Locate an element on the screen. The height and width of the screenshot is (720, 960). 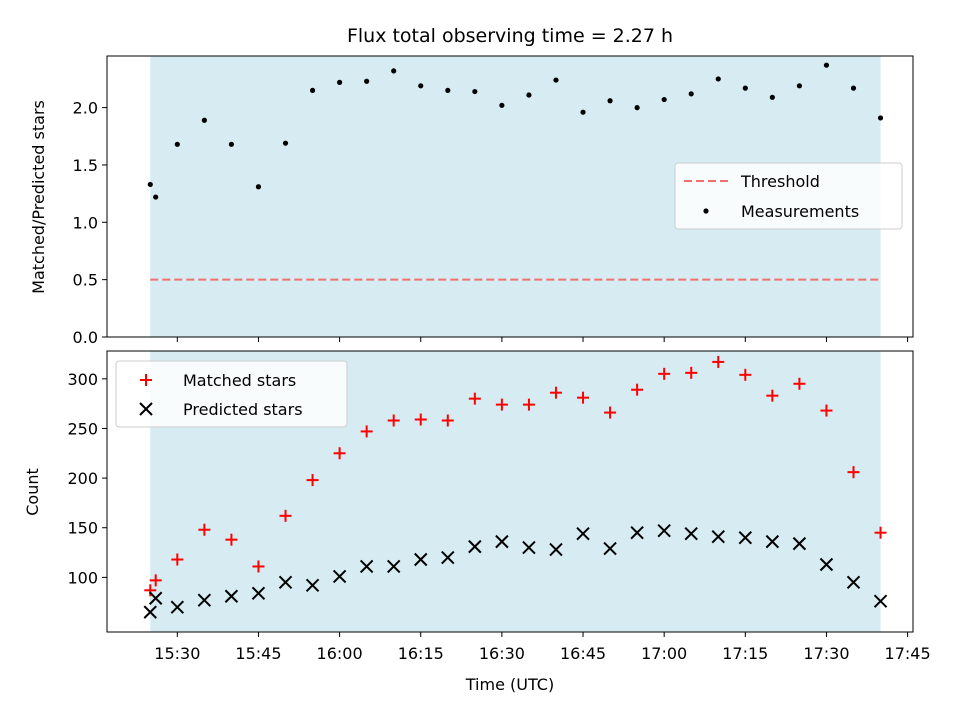
y-tick-label-0-1: 0.5 is located at coordinates (85, 280).